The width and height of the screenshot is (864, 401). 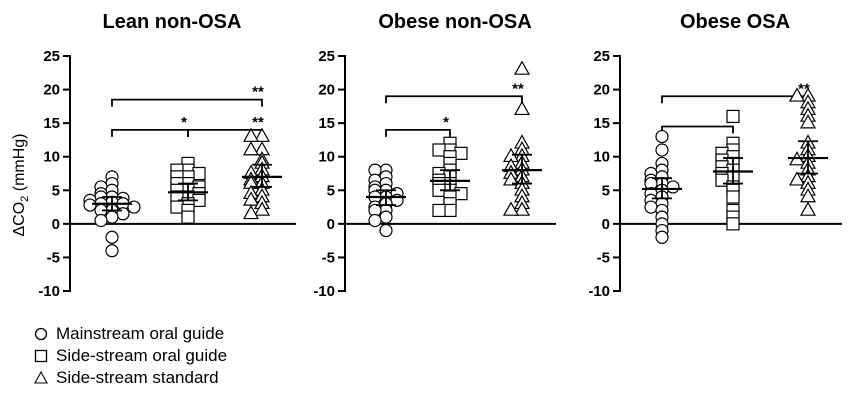 What do you see at coordinates (41, 356) in the screenshot?
I see `legend-square-icon` at bounding box center [41, 356].